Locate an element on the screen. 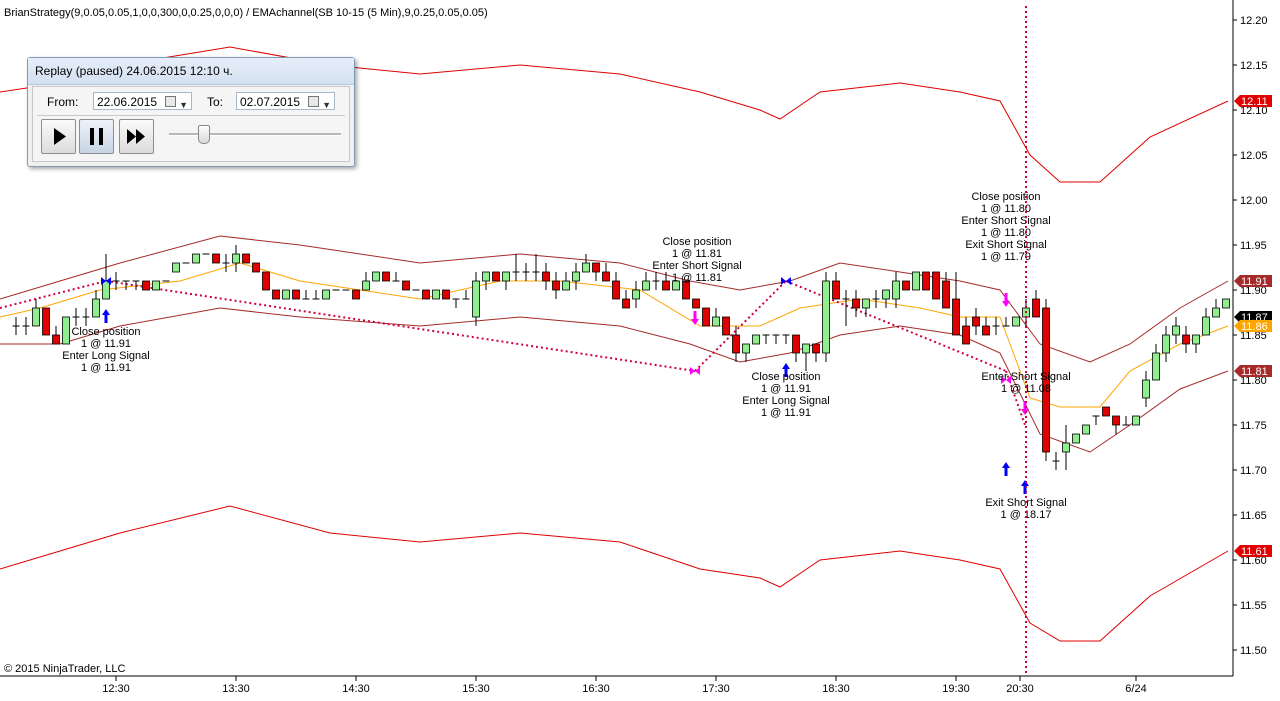 The height and width of the screenshot is (701, 1280). from-date-value: 22.06.2015 is located at coordinates (127, 102).